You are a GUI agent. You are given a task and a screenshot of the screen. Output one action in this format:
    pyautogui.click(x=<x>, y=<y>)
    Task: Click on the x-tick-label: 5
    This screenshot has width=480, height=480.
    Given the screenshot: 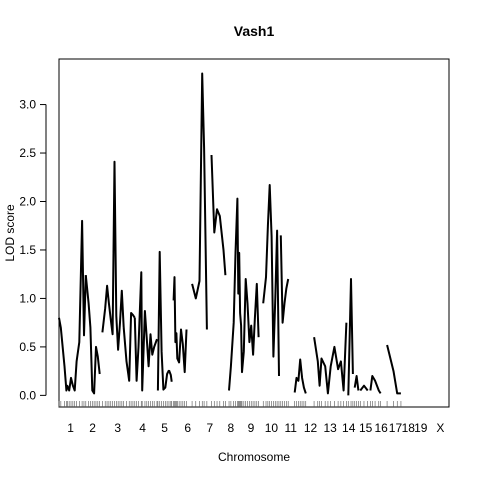 What is the action you would take?
    pyautogui.click(x=164, y=428)
    